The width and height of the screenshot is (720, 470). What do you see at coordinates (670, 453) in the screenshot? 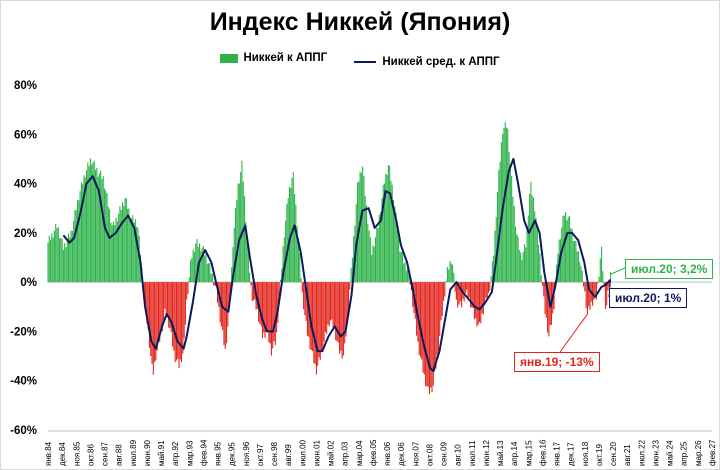
I see `x-tick-label: май.24` at bounding box center [670, 453].